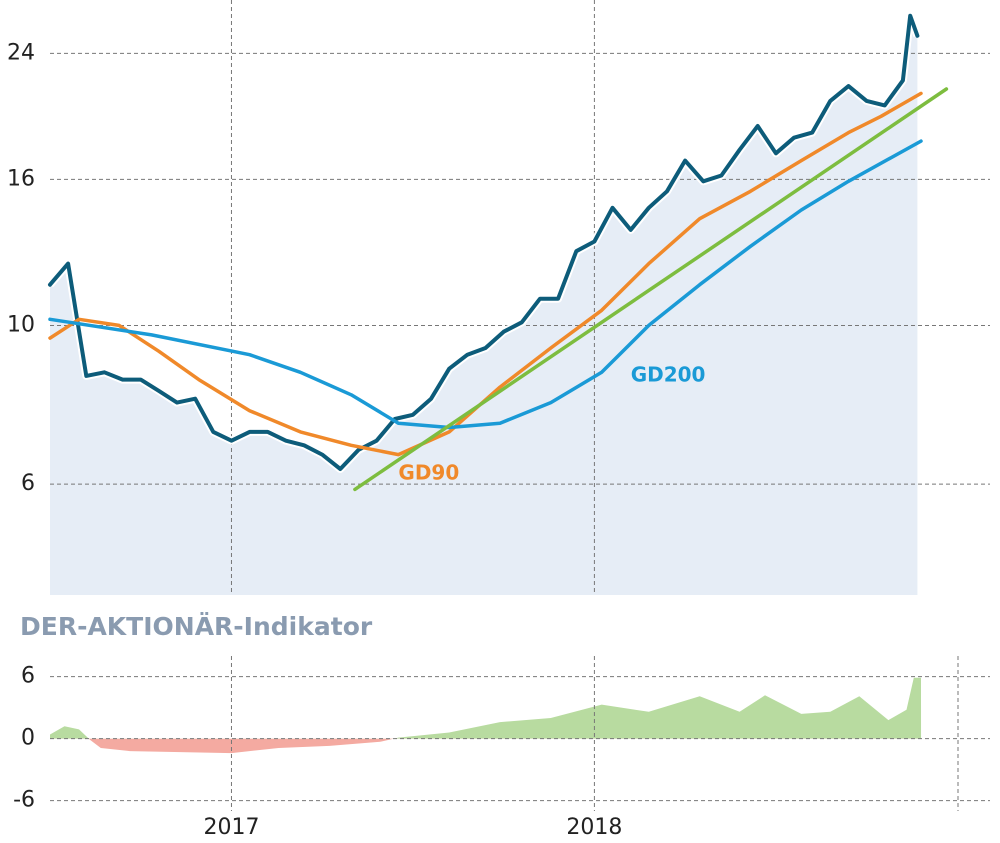 Image resolution: width=1000 pixels, height=843 pixels. I want to click on x-tick-label: 2018, so click(594, 827).